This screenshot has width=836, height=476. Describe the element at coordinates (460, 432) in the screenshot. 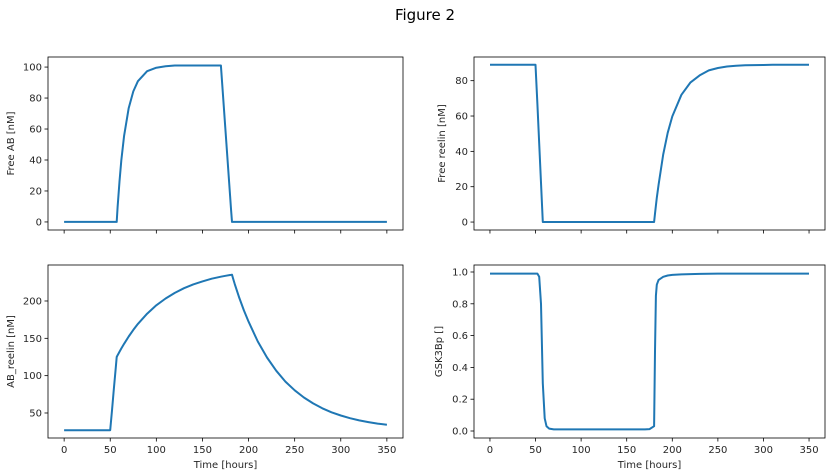

I see `y-tick-label: 0.0` at that location.